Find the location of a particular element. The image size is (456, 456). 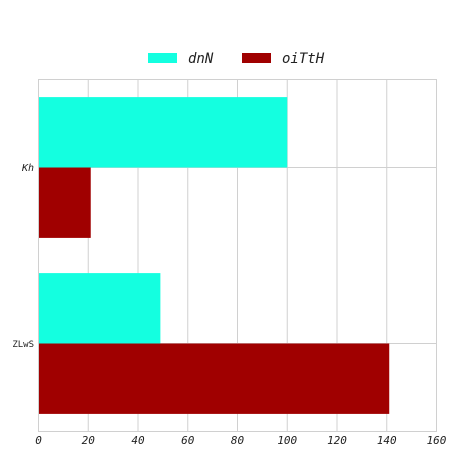

bar-dnN-Kh is located at coordinates (163, 132).